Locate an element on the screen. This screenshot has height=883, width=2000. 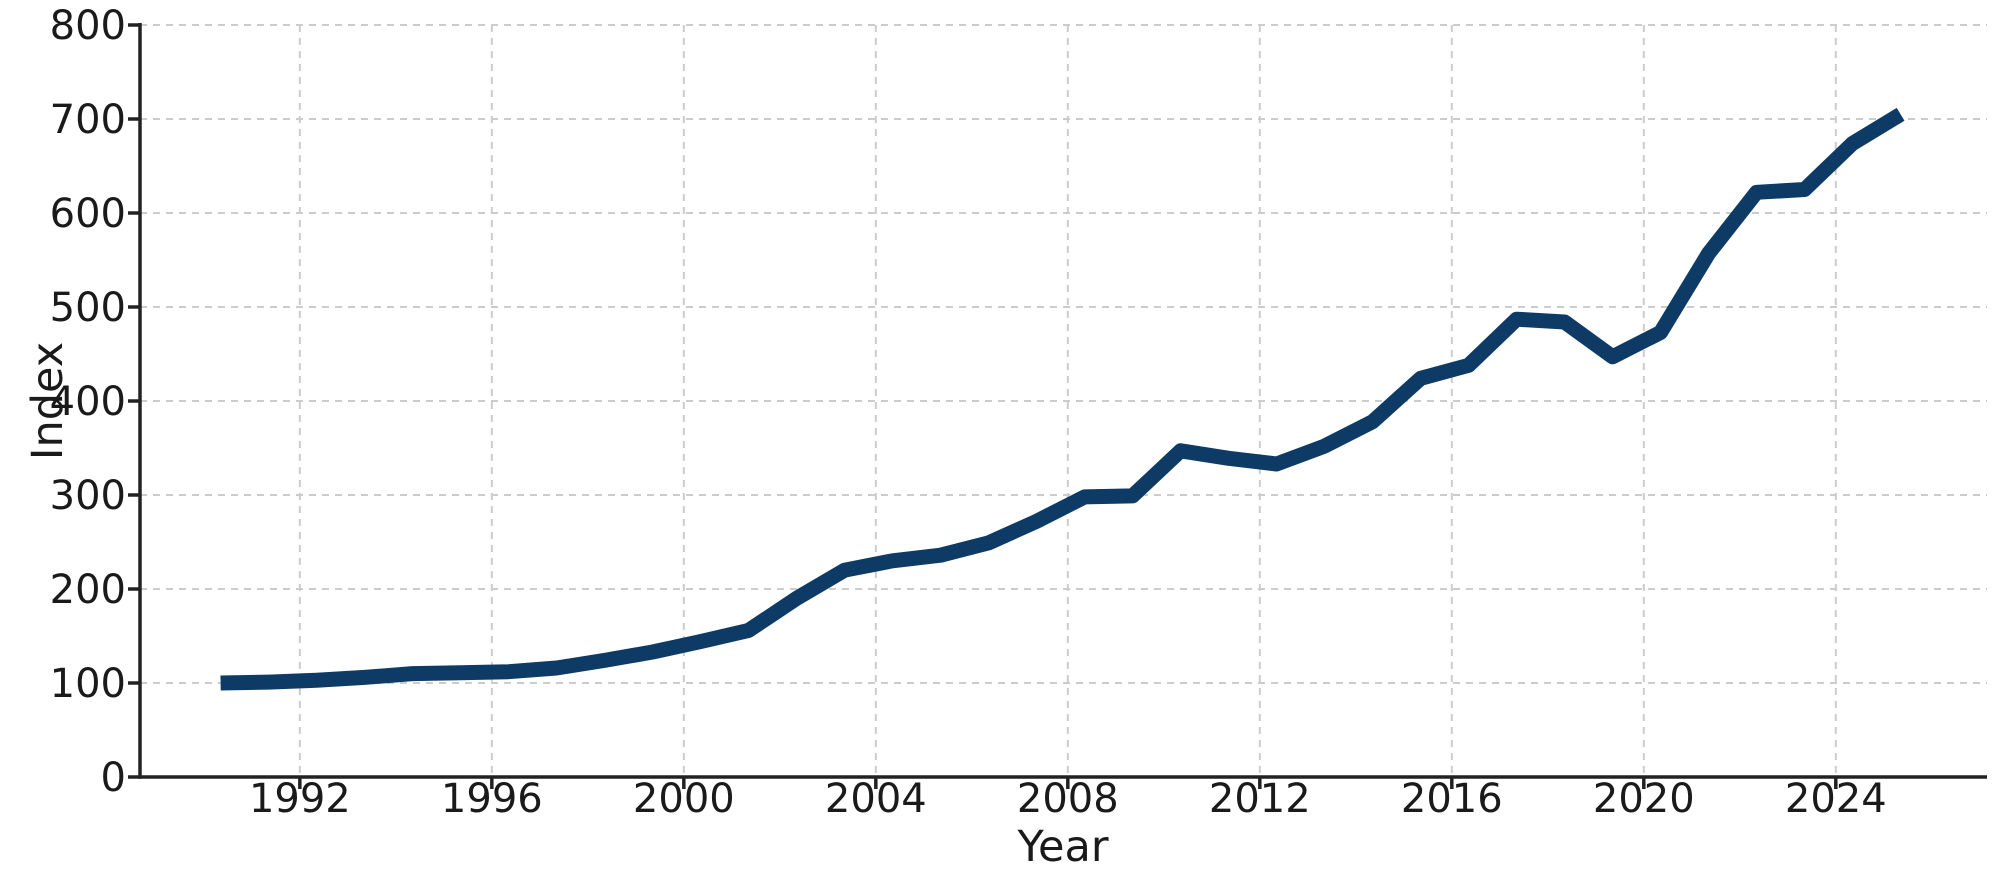
y-tick-label: 600 is located at coordinates (88, 214).